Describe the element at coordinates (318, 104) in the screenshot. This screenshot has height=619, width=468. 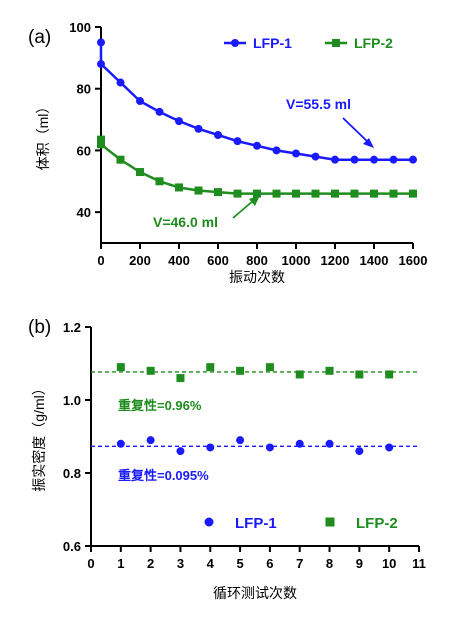
I see `annotation-label-lfp1: V=55.5 ml` at that location.